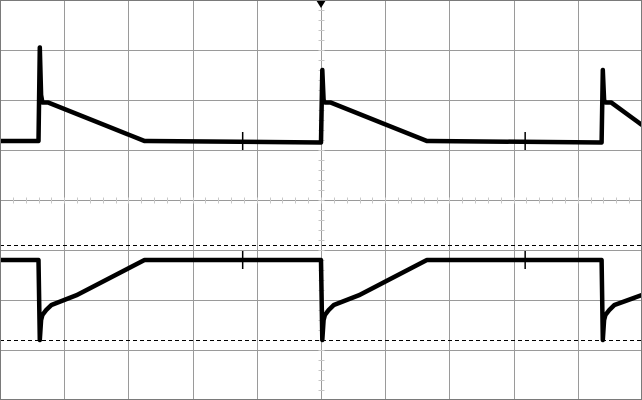  What do you see at coordinates (321, 4) in the screenshot?
I see `trigger-position-marker` at bounding box center [321, 4].